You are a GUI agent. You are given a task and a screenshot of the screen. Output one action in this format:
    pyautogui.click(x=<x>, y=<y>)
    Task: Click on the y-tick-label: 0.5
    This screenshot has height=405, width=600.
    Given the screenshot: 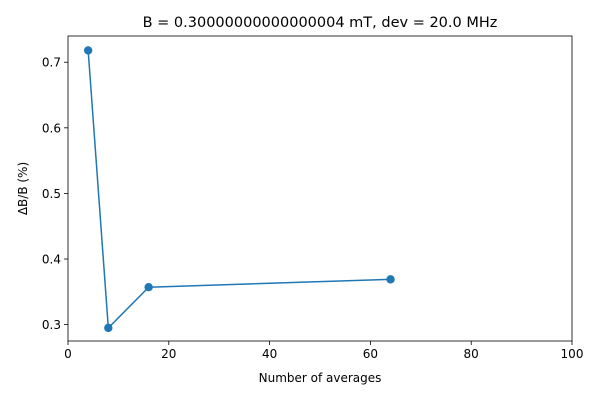 What is the action you would take?
    pyautogui.click(x=51, y=194)
    